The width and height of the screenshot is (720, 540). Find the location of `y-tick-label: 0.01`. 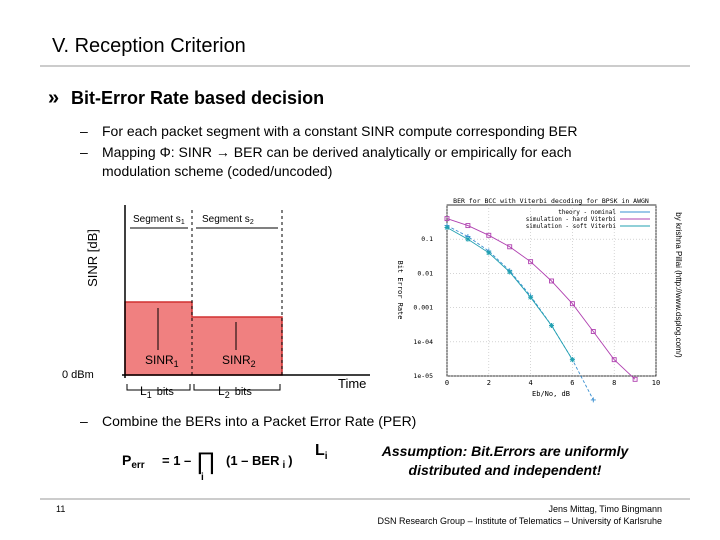

y-tick-label: 0.01 is located at coordinates (425, 273).